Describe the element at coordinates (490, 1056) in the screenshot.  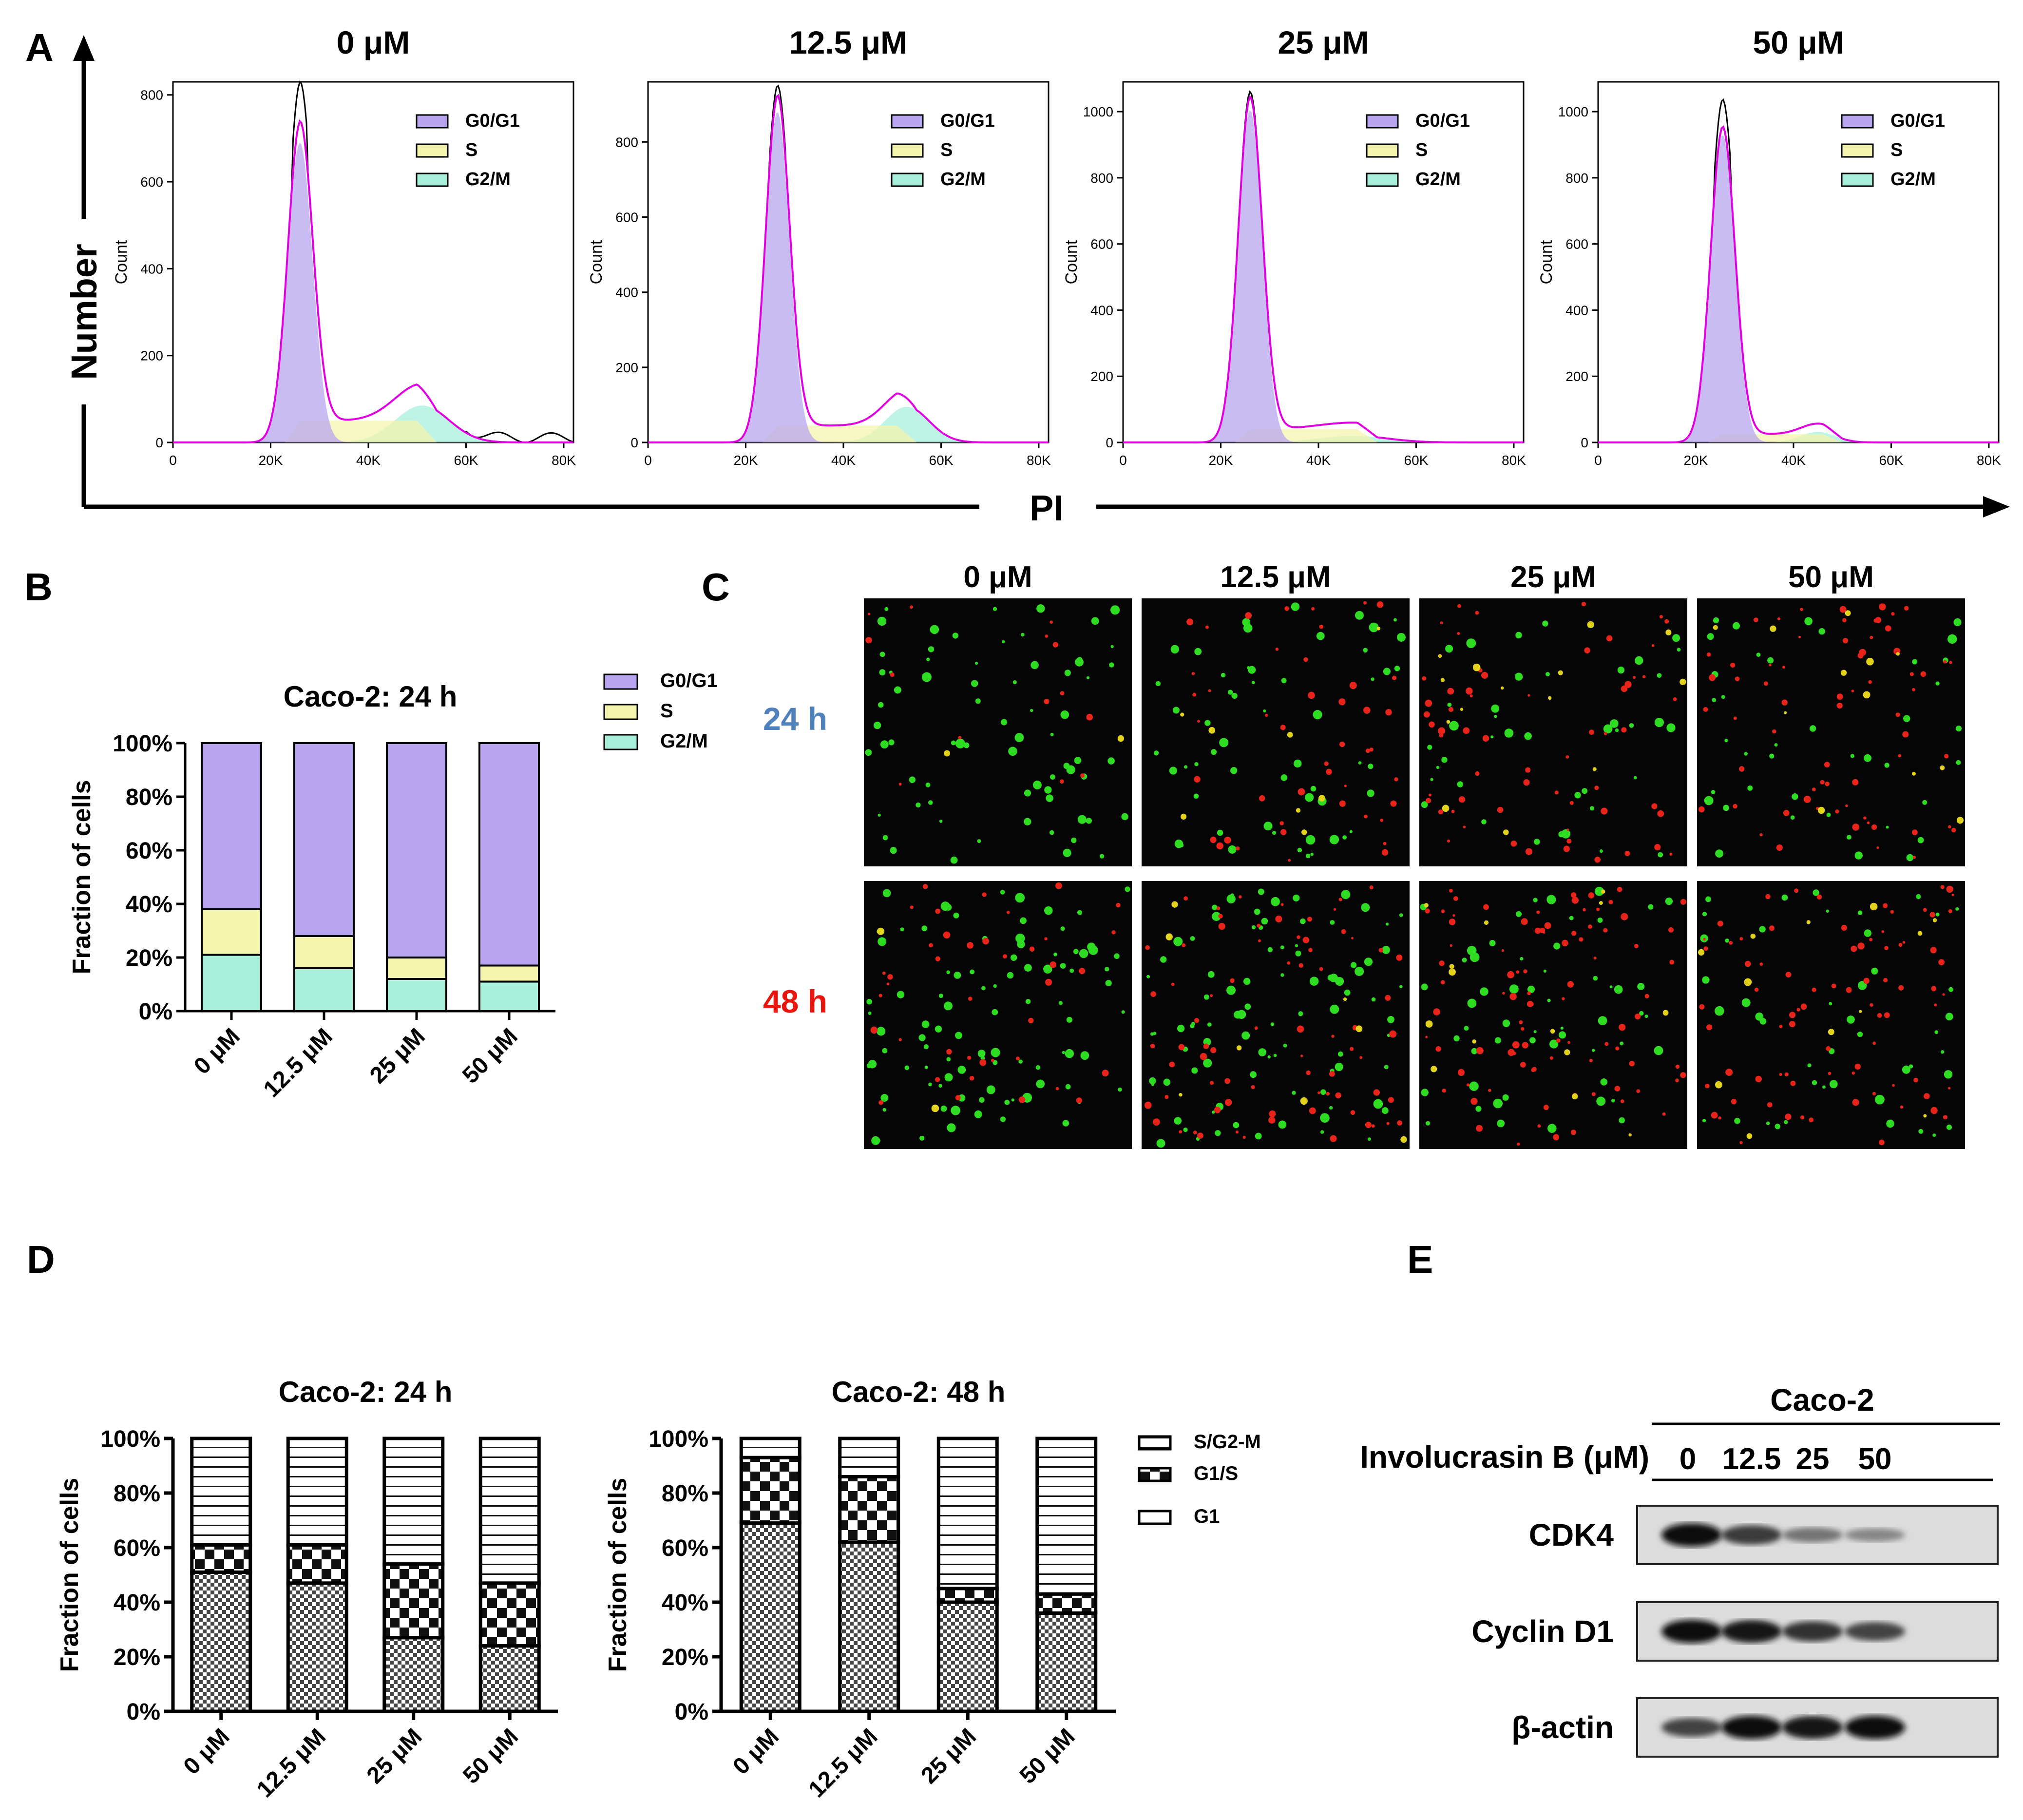
I see `x-tick-label: 50 μM` at that location.